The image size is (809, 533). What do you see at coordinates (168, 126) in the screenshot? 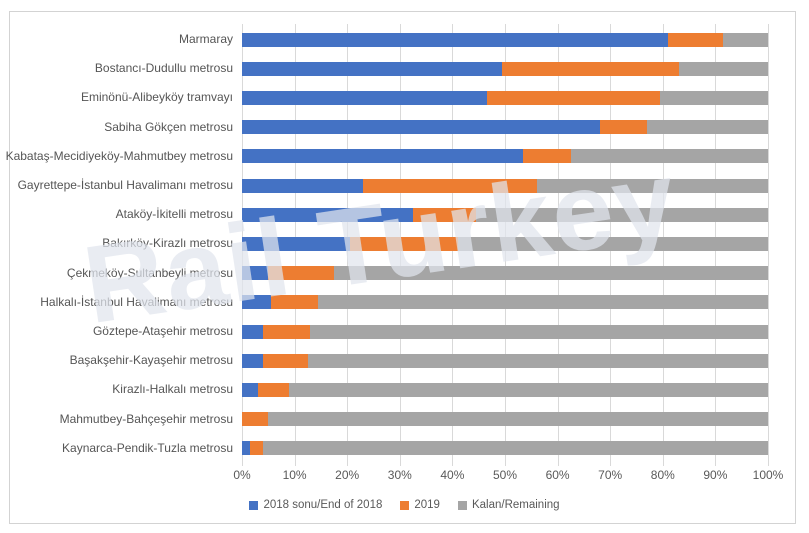
I see `category-label: Sabiha Gökçen metrosu` at bounding box center [168, 126].